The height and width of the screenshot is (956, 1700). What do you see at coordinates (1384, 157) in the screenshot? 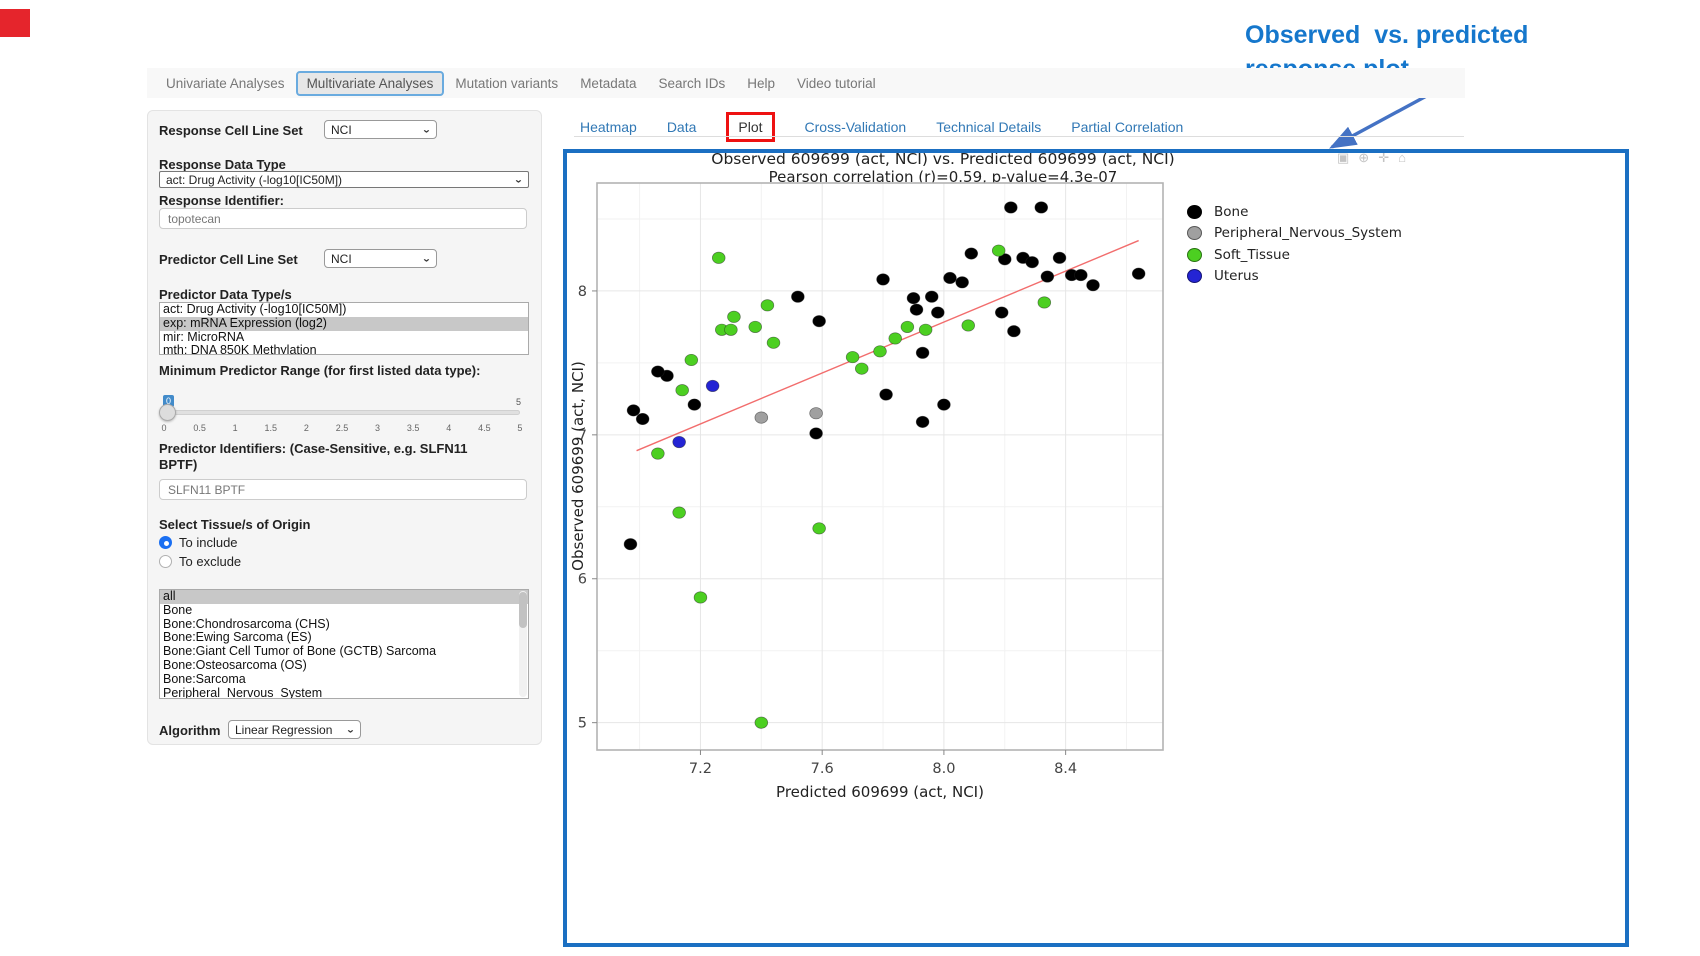
I see `pan-icon: ✛` at bounding box center [1384, 157].